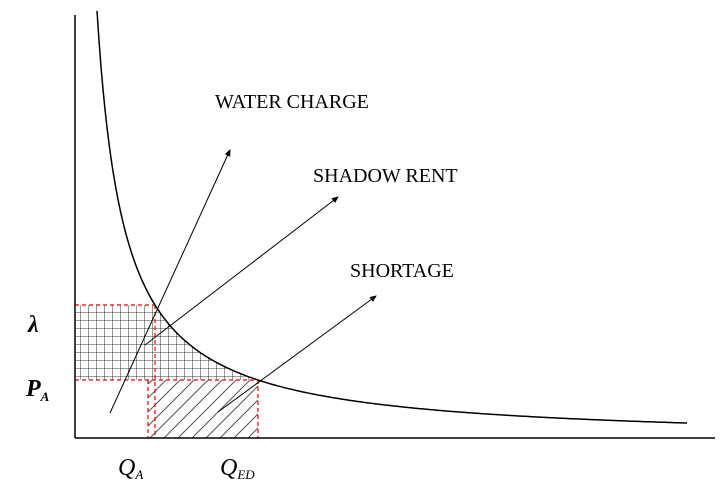 Image resolution: width=726 pixels, height=499 pixels. What do you see at coordinates (385, 176) in the screenshot?
I see `label: SHADOW RENT` at bounding box center [385, 176].